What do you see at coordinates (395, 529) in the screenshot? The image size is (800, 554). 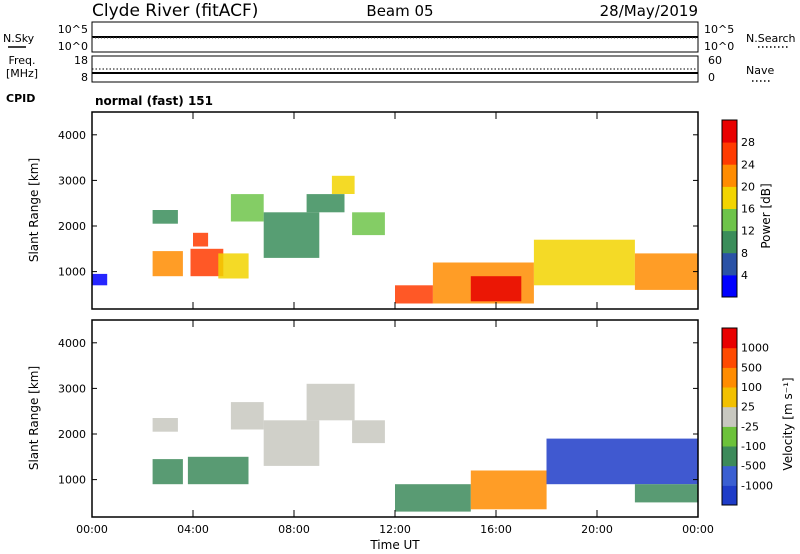 I see `x-tick-label: 12:00` at bounding box center [395, 529].